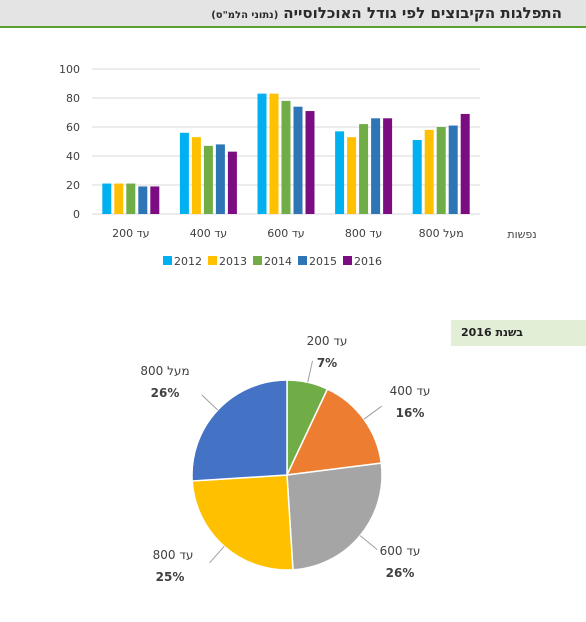 The width and height of the screenshot is (586, 622). I want to click on legend-label: 2016, so click(368, 261).